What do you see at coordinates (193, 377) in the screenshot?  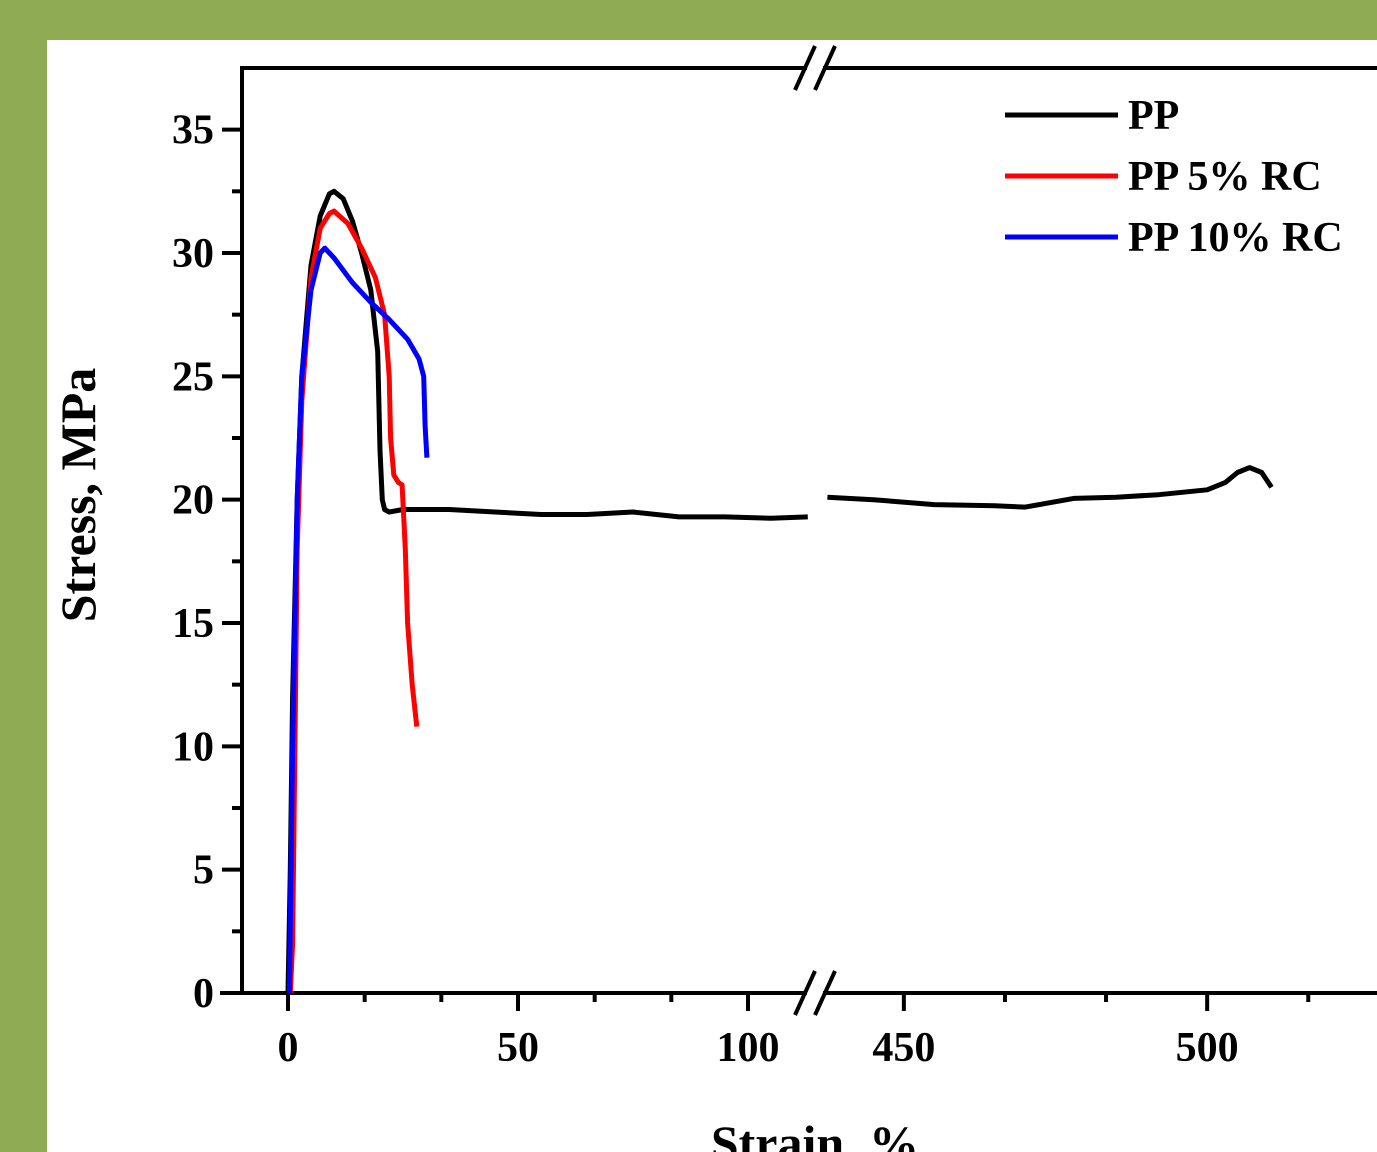 I see `y-tick-label: 25` at bounding box center [193, 377].